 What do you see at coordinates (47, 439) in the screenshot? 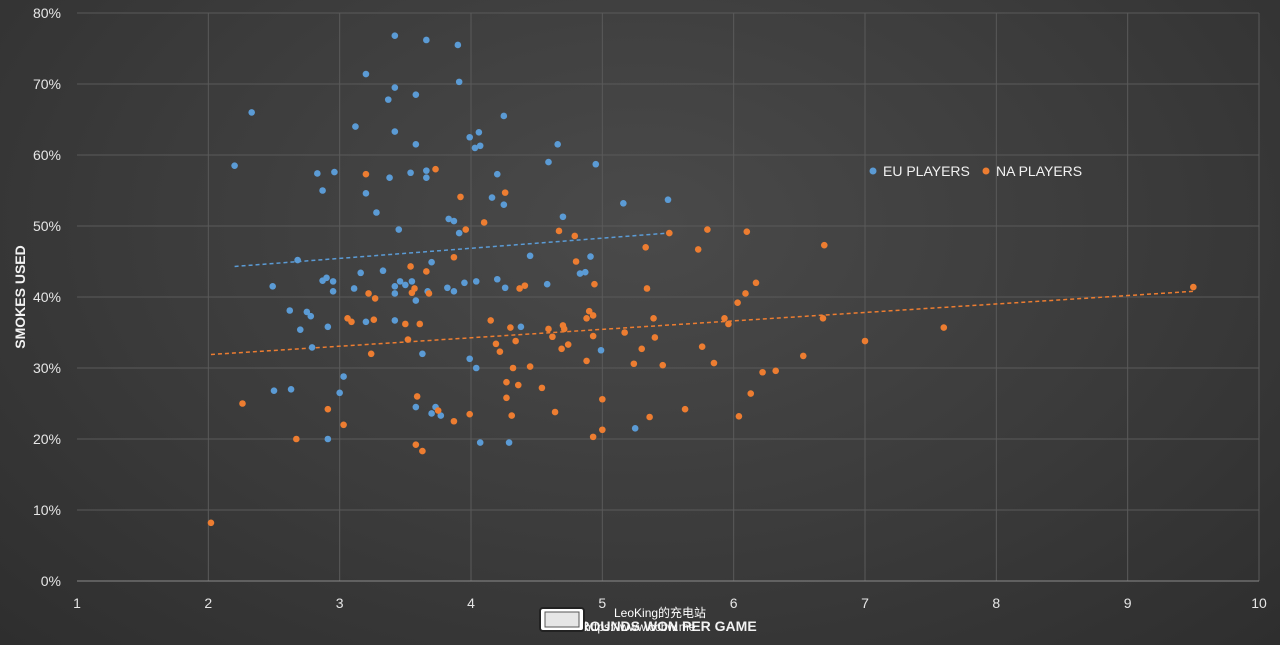
I see `y-tick-label: 20%` at bounding box center [47, 439].